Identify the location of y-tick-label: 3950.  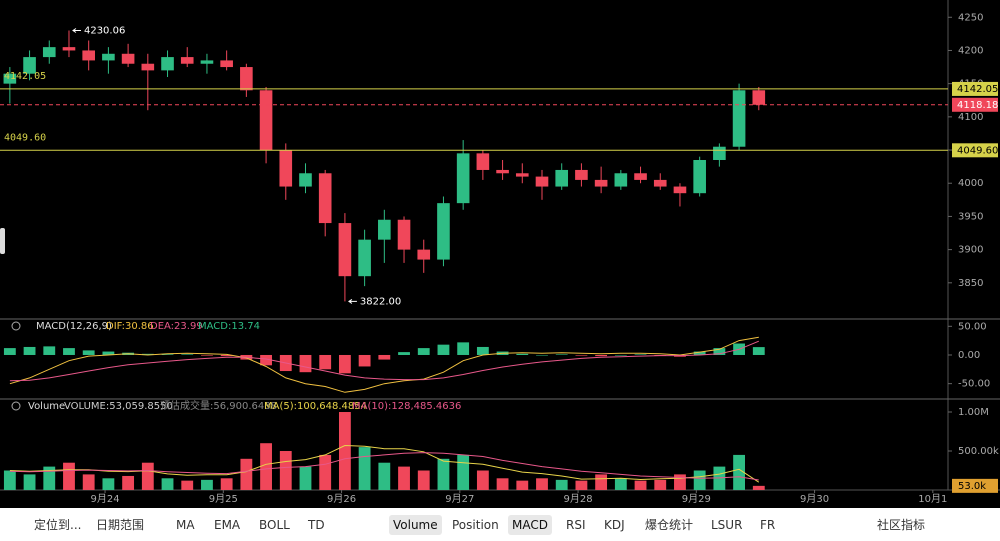
(970, 216).